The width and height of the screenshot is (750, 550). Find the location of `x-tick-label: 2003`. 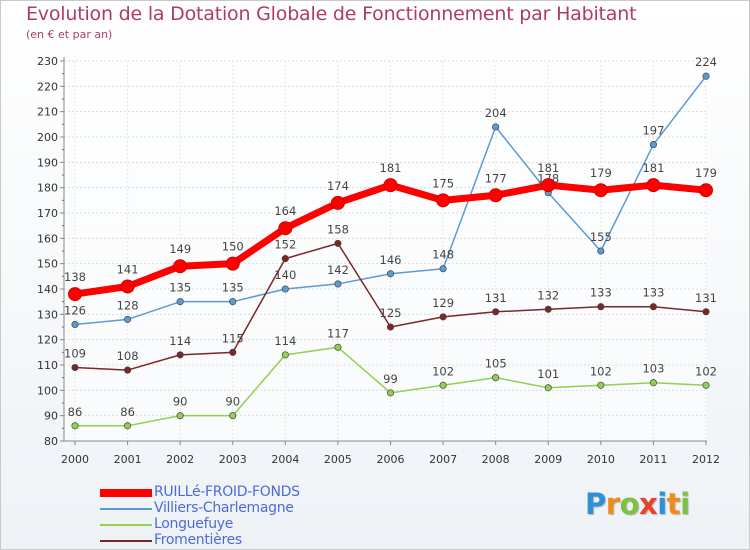

x-tick-label: 2003 is located at coordinates (233, 459).